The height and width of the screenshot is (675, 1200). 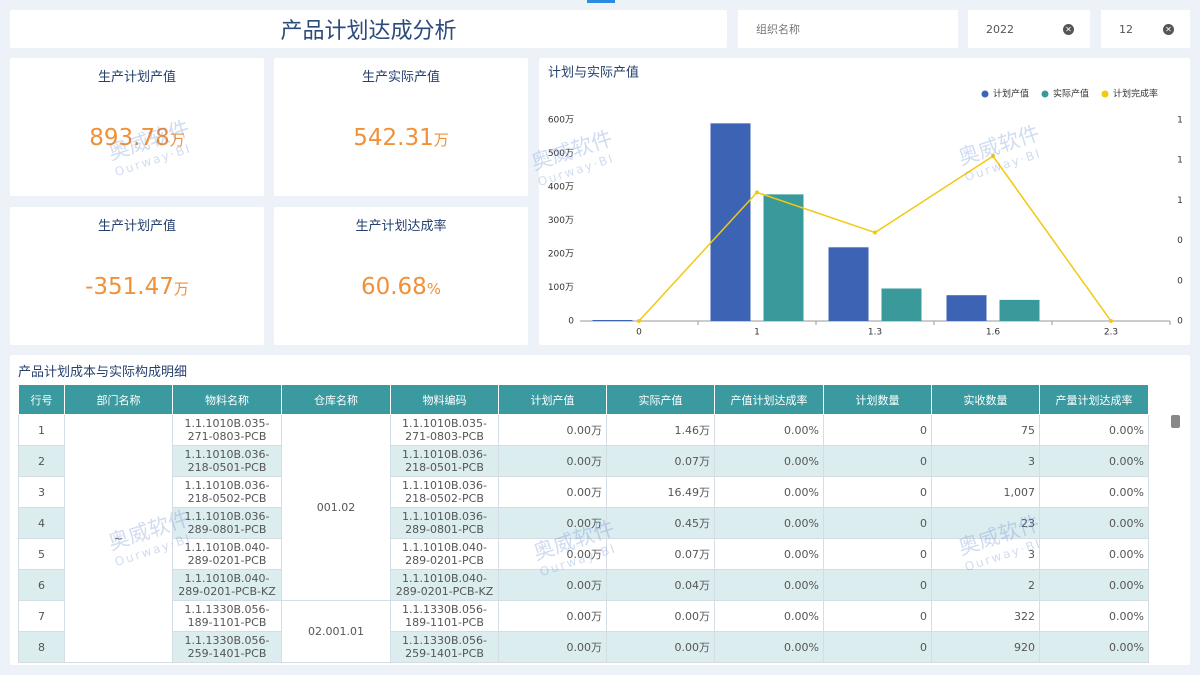 I want to click on column-header: 部门名称, so click(x=118, y=399).